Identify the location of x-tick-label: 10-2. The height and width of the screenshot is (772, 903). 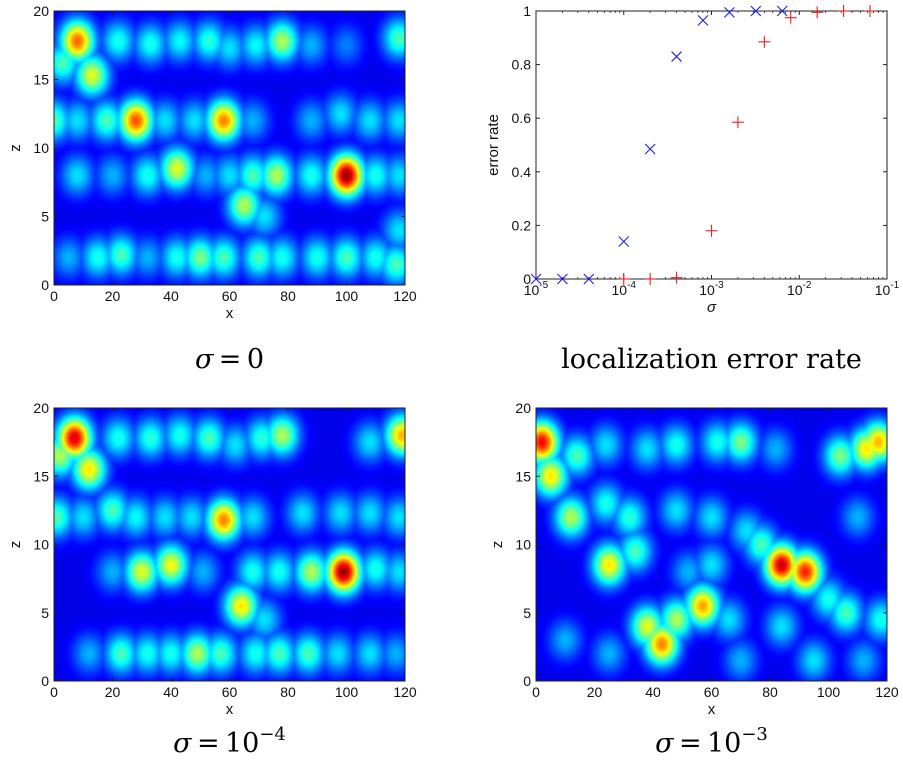
(799, 289).